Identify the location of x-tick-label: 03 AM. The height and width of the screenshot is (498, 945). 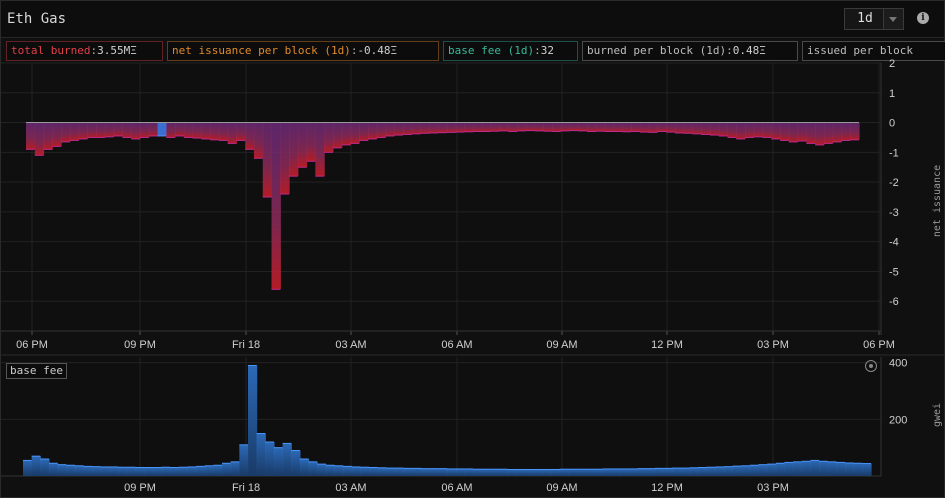
(350, 345).